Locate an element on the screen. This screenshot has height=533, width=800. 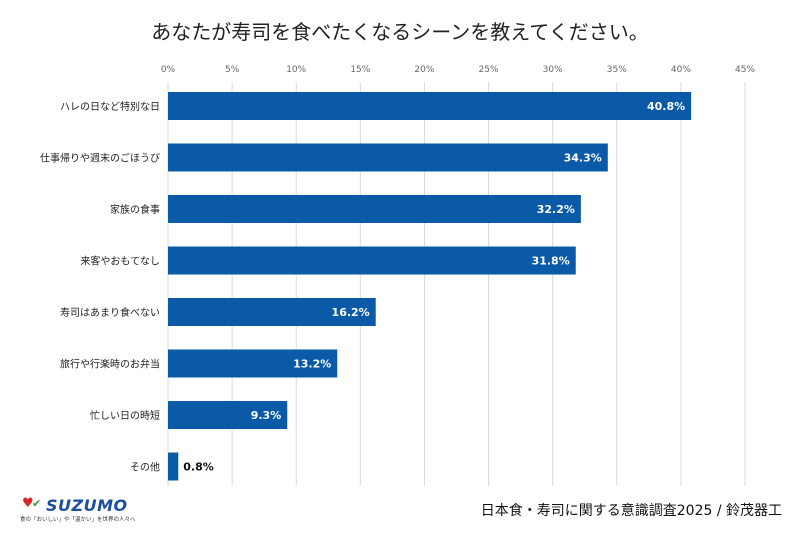
data-label: 9.3% is located at coordinates (266, 415).